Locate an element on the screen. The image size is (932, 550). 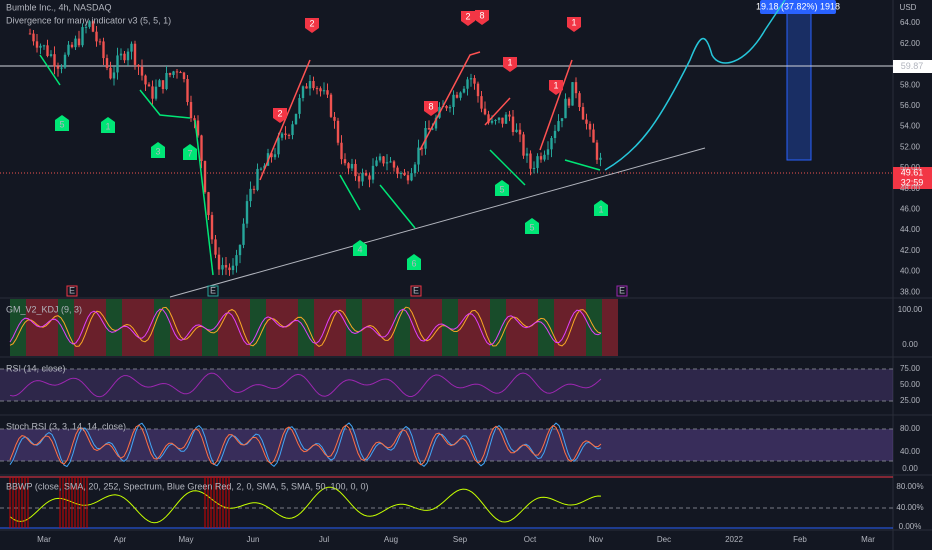
pane-tick: 40.00 is located at coordinates (910, 451).